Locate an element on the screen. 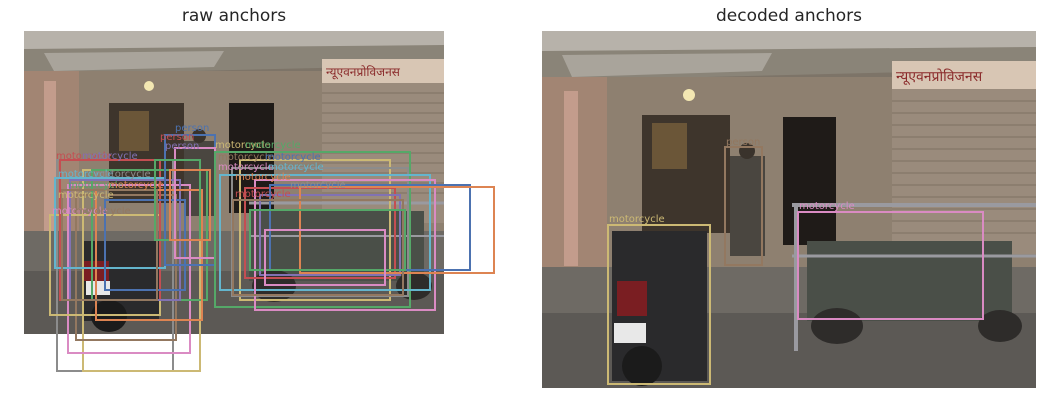 Image resolution: width=1061 pixels, height=420 pixels. decoded-anchors-title: decoded anchors is located at coordinates (788, 16).